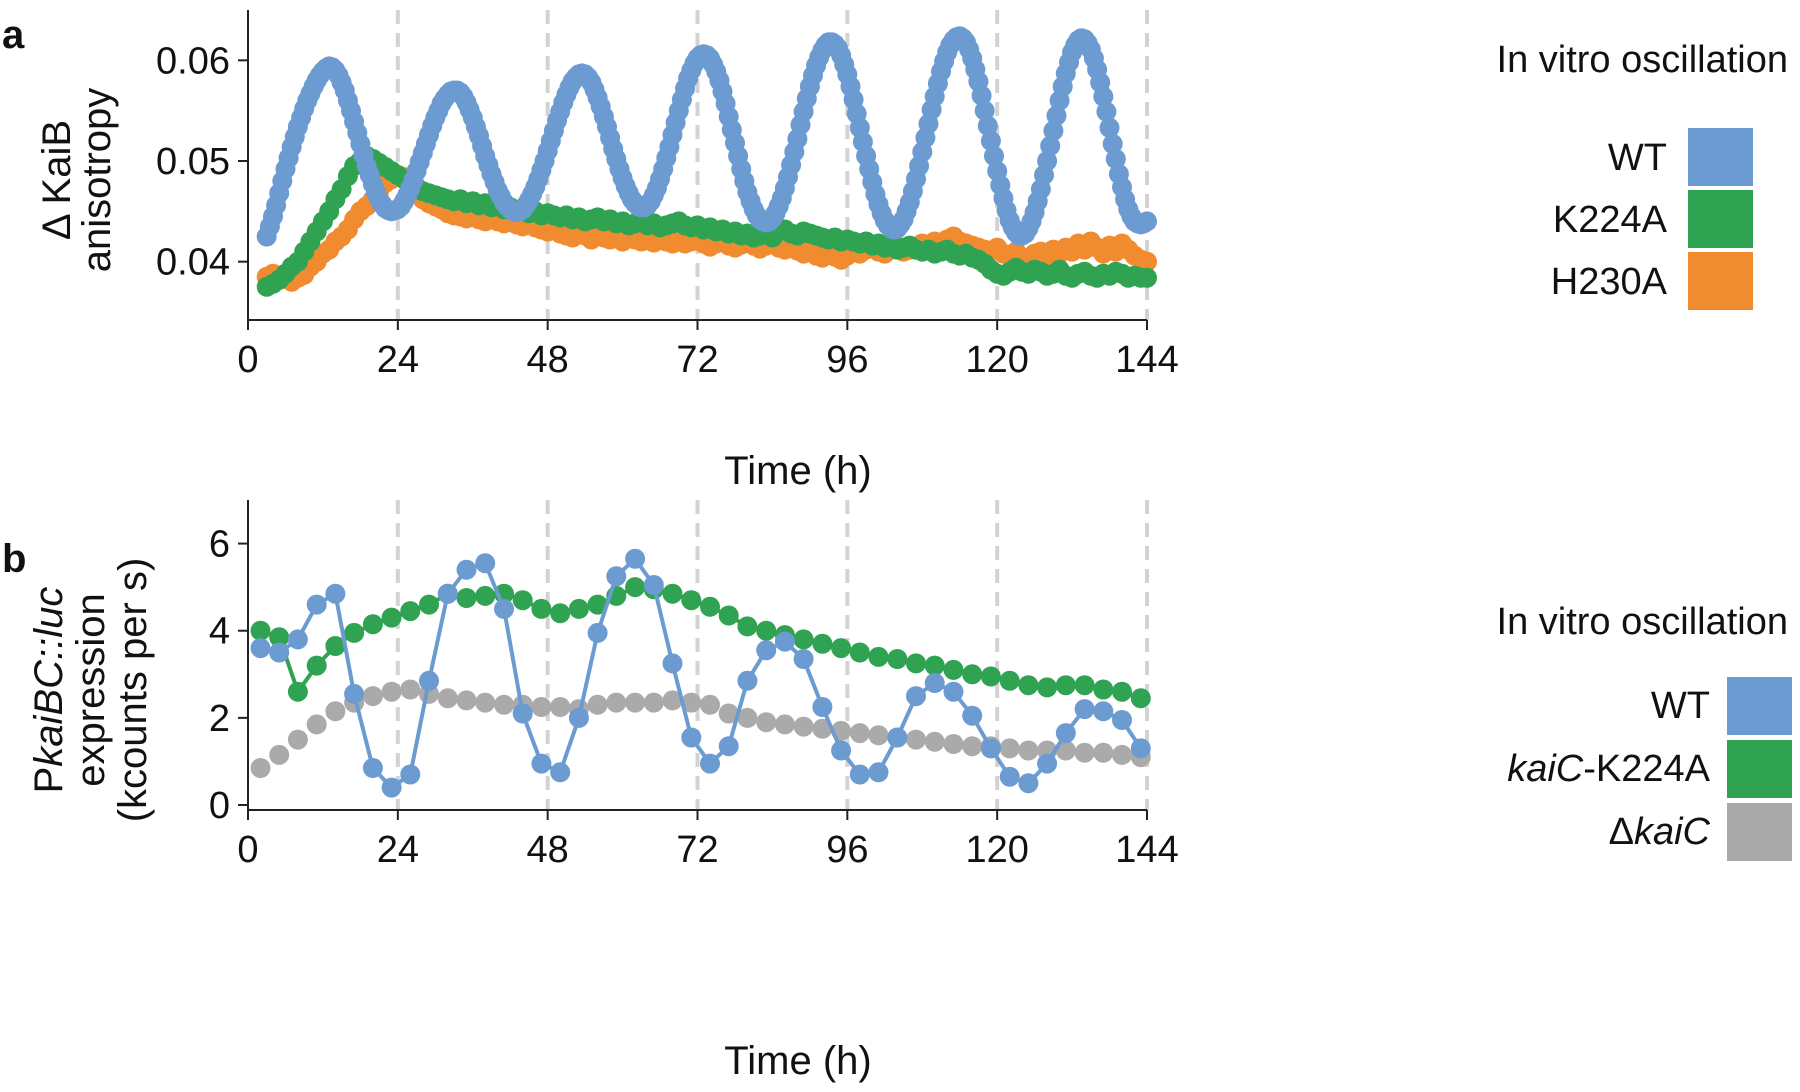 This screenshot has height=1092, width=1800. I want to click on panel-b-legend-swatch-wt, so click(1759, 706).